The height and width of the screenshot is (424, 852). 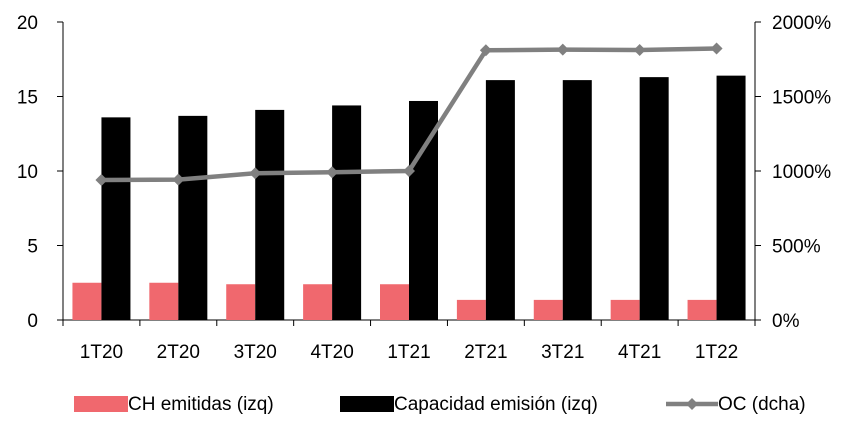 What do you see at coordinates (178, 352) in the screenshot?
I see `x-tick-label: 2T20` at bounding box center [178, 352].